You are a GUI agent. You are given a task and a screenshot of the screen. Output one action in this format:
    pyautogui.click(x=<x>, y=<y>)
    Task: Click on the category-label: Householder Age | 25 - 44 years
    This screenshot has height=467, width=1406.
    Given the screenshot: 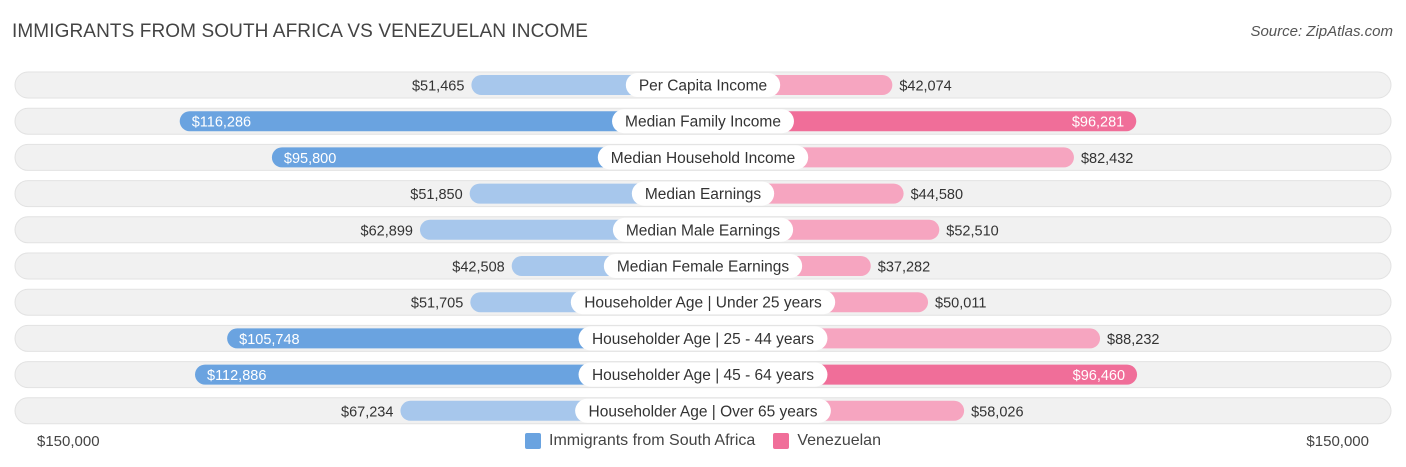 What is the action you would take?
    pyautogui.click(x=703, y=339)
    